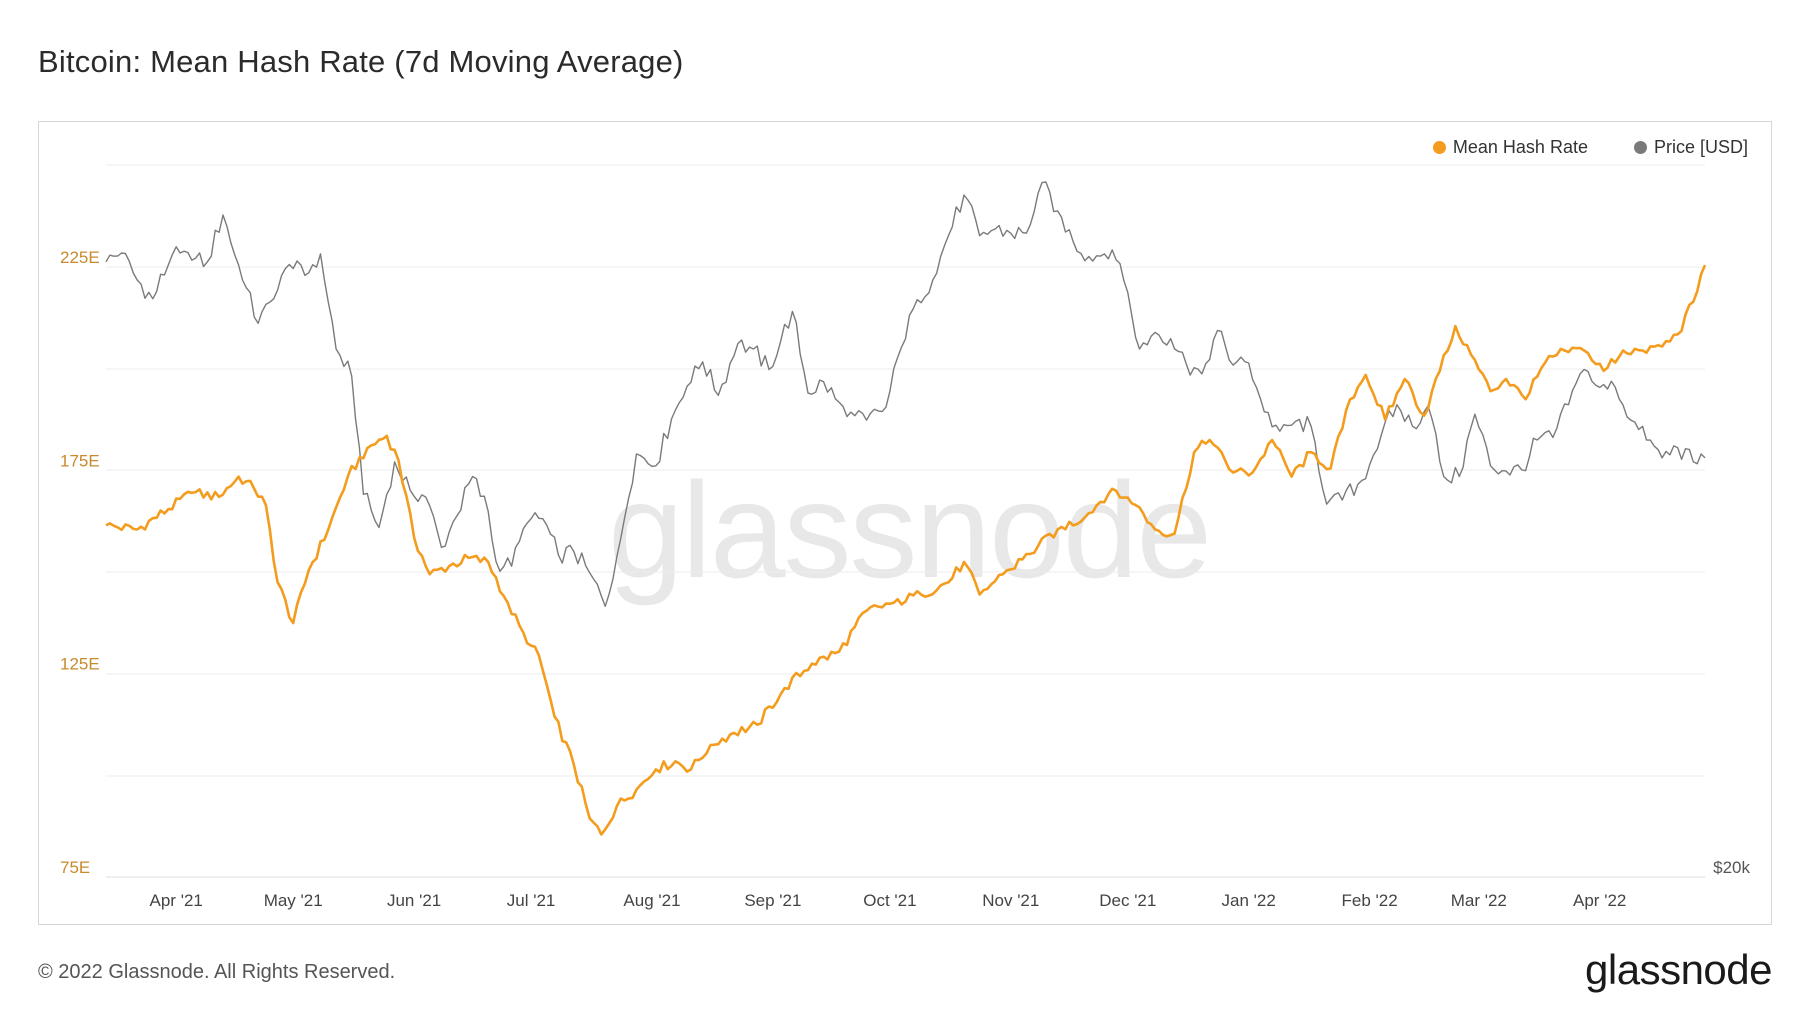 Image resolution: width=1800 pixels, height=1013 pixels. What do you see at coordinates (176, 900) in the screenshot?
I see `x-tick-label: Apr '21` at bounding box center [176, 900].